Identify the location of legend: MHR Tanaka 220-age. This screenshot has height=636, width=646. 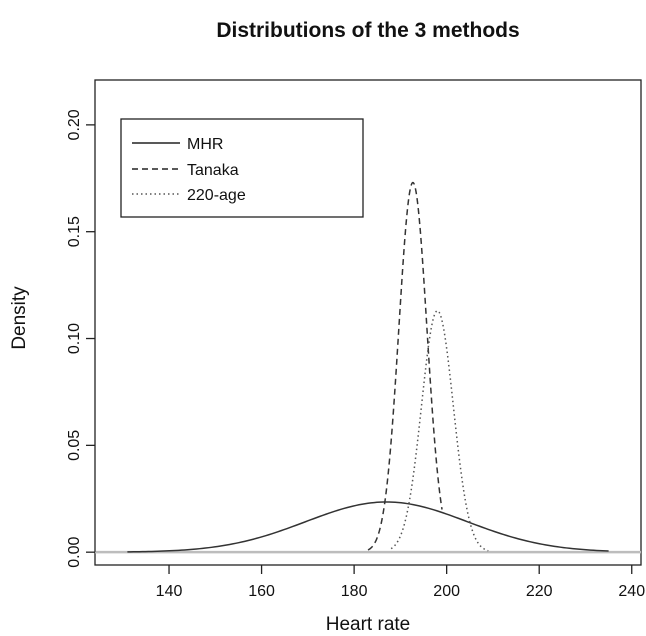
(242, 168).